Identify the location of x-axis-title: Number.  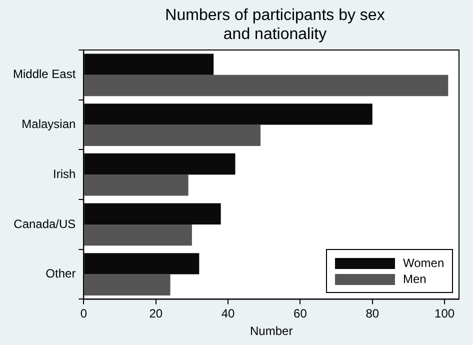
(271, 331).